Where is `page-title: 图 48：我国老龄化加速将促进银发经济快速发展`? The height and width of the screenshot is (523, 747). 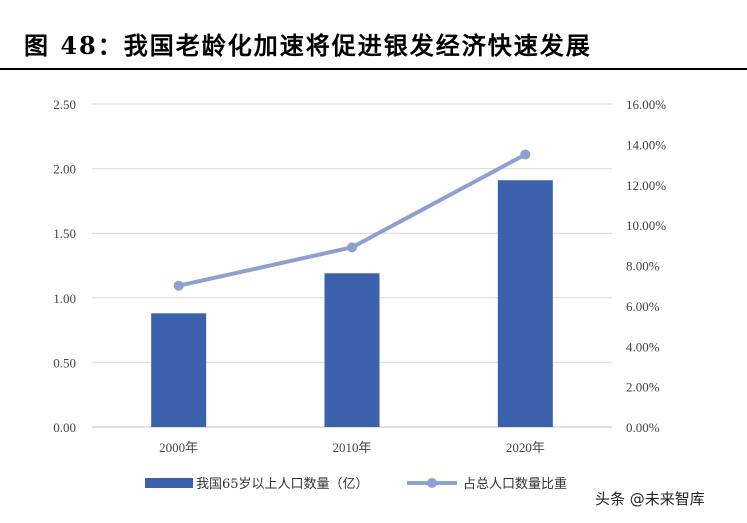 page-title: 图 48：我国老龄化加速将促进银发经济快速发展 is located at coordinates (308, 45).